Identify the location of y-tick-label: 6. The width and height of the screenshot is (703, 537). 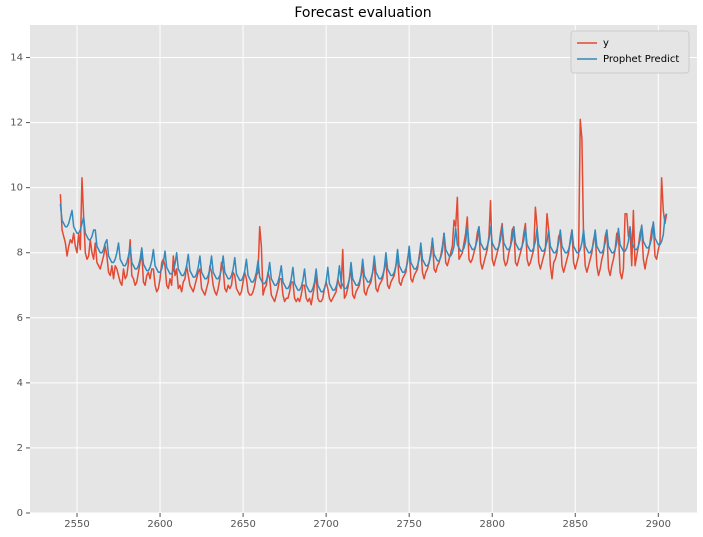
(20, 318).